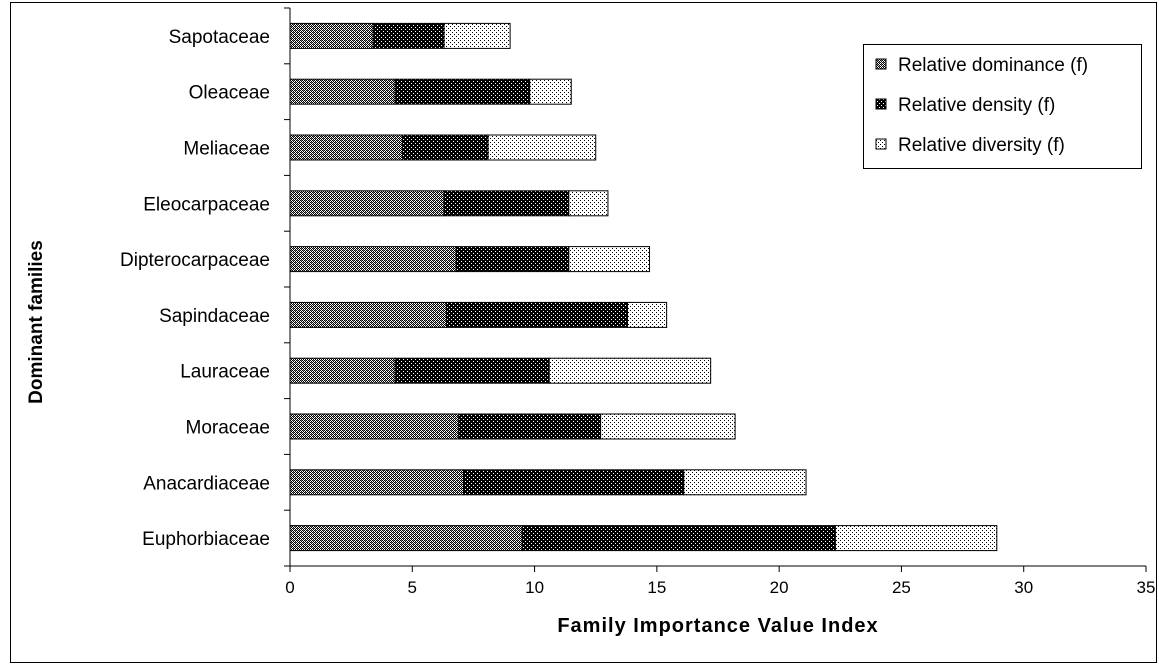 The image size is (1159, 669). What do you see at coordinates (229, 93) in the screenshot?
I see `y-tick-label: Oleaceae` at bounding box center [229, 93].